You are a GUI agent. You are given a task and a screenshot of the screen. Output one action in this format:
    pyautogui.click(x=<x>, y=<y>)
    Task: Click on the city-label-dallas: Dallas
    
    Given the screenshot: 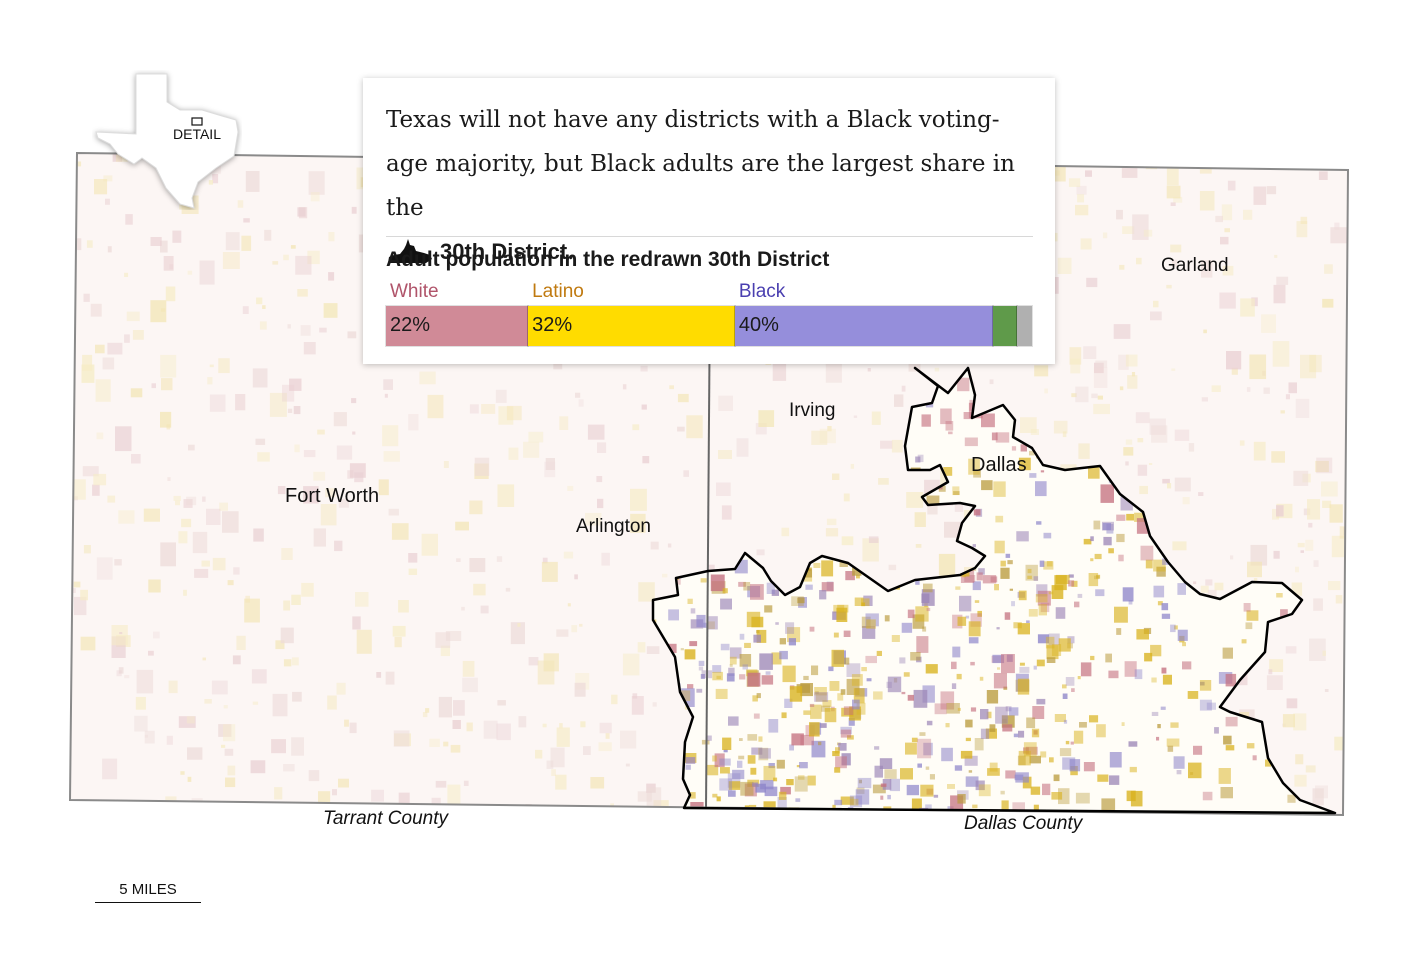 What is the action you would take?
    pyautogui.click(x=999, y=465)
    